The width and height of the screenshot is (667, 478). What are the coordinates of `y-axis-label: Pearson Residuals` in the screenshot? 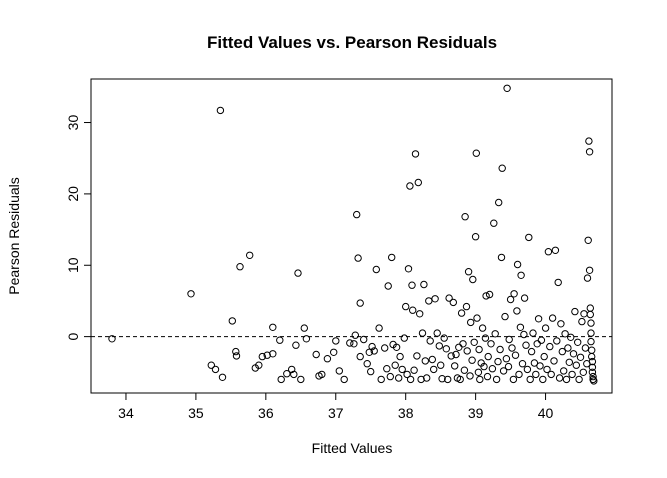 It's located at (14, 236).